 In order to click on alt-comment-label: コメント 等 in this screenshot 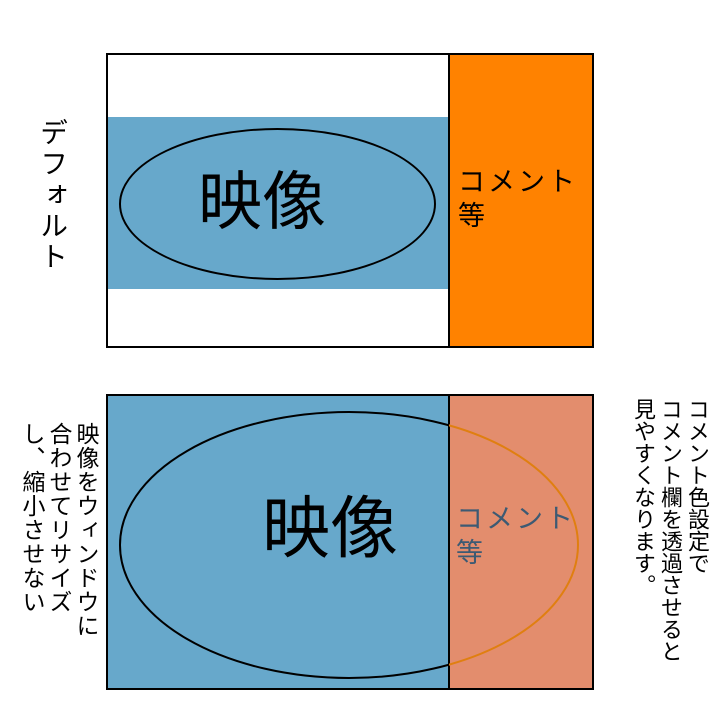, I will do `click(516, 536)`.